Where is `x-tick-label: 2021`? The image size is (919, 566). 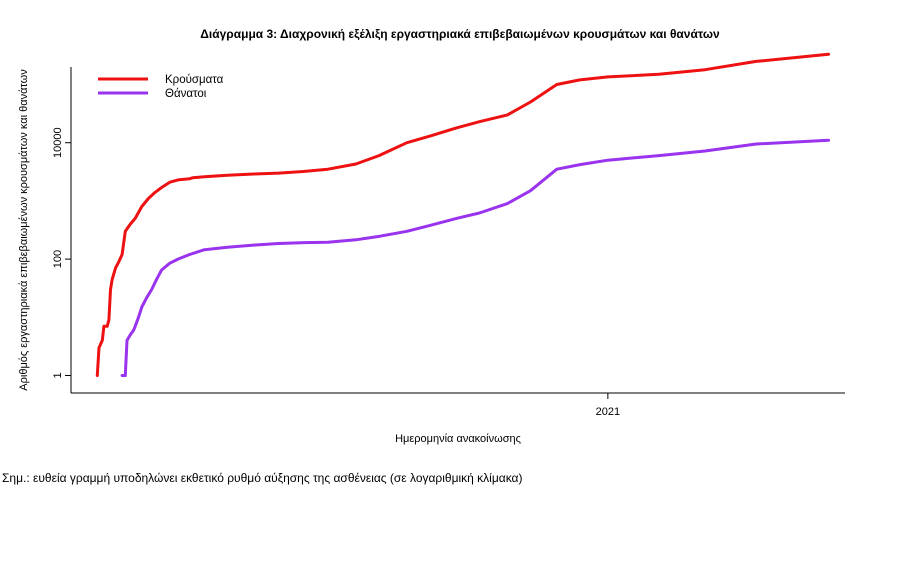
x-tick-label: 2021 is located at coordinates (608, 412).